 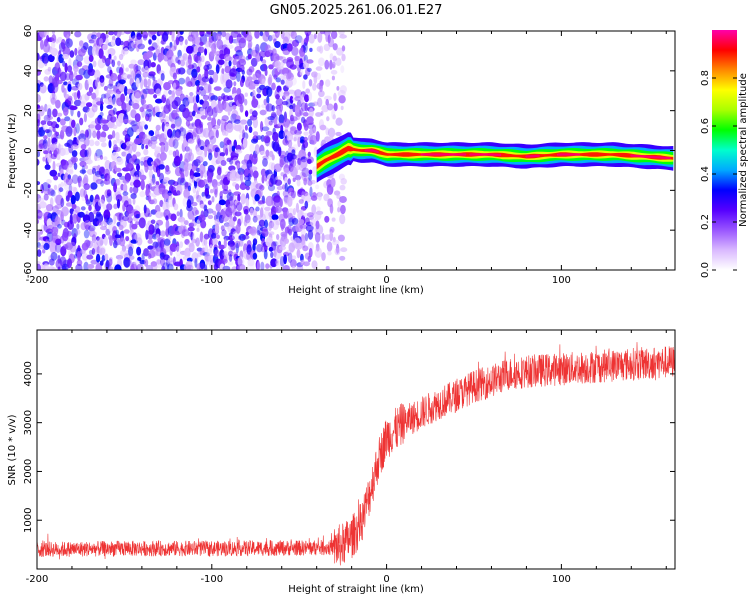 I want to click on heatmap-cell-2049, so click(x=298, y=254).